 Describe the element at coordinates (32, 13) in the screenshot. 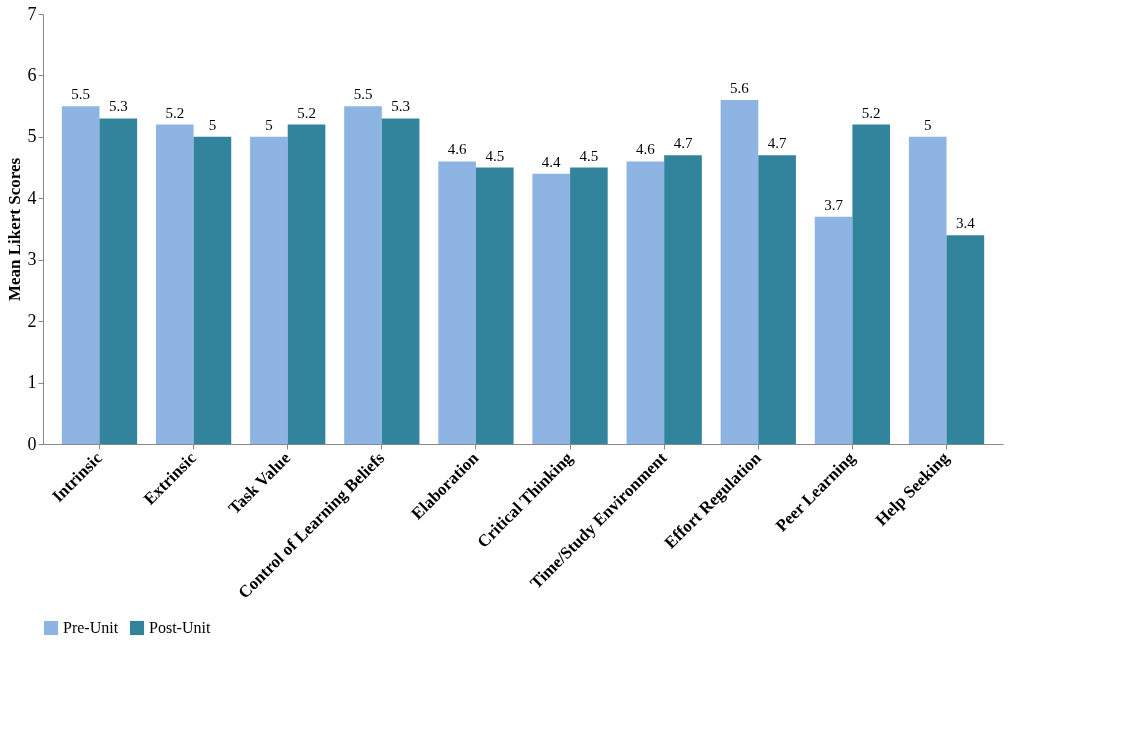

I see `y-tick-label: 7` at that location.